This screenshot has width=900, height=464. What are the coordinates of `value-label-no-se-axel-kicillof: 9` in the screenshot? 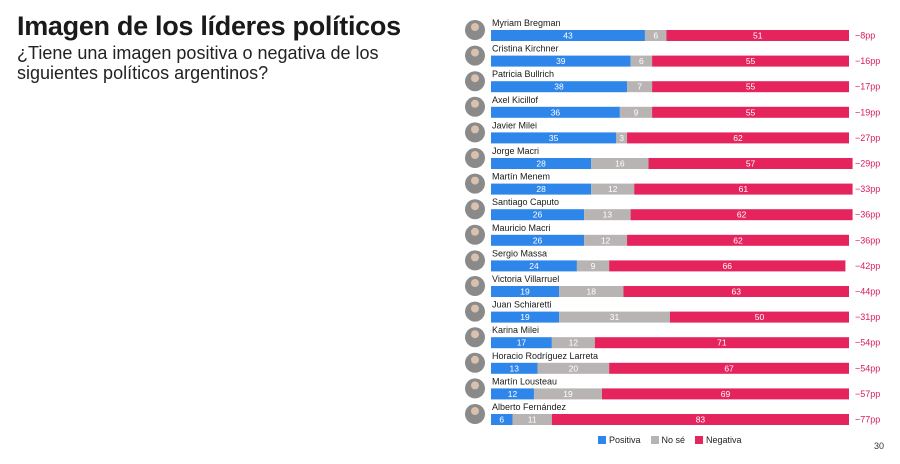 It's located at (636, 112).